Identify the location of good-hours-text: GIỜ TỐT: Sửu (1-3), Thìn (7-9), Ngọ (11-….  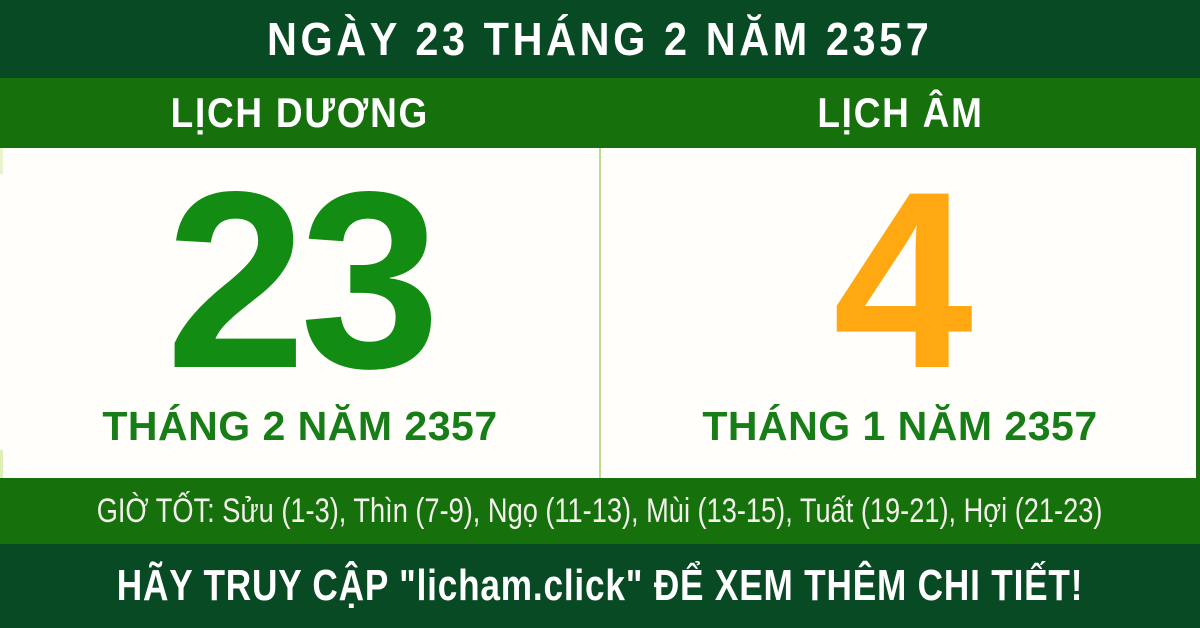
(600, 511).